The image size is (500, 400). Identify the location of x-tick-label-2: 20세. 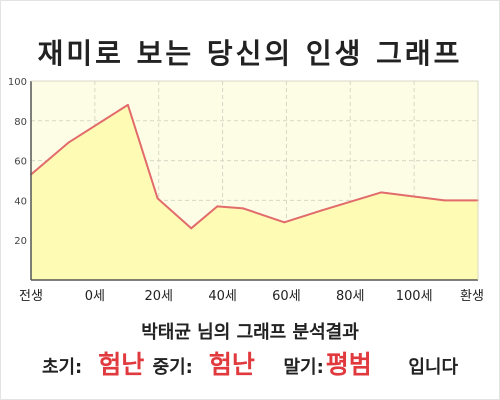
(158, 296).